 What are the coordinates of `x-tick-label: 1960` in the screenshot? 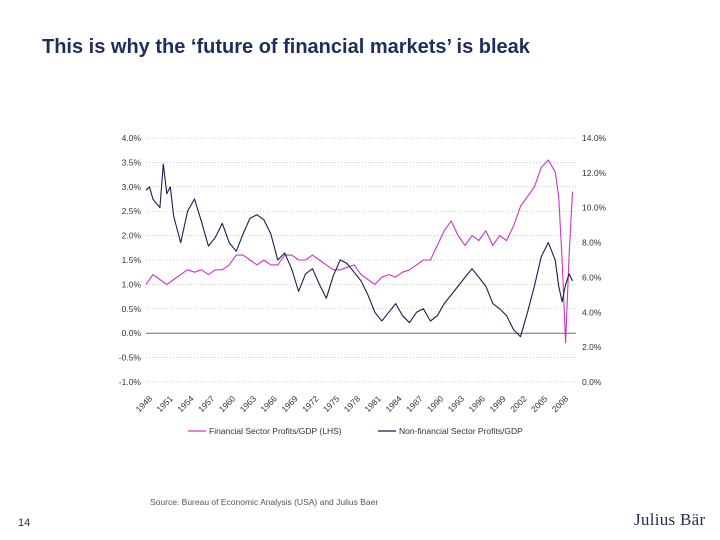 It's located at (227, 403).